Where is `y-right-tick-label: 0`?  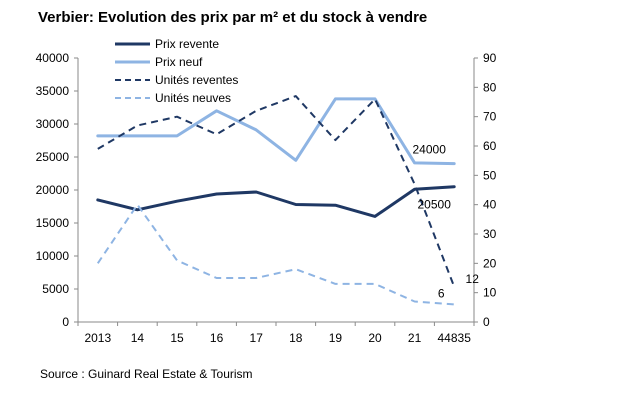 y-right-tick-label: 0 is located at coordinates (486, 322).